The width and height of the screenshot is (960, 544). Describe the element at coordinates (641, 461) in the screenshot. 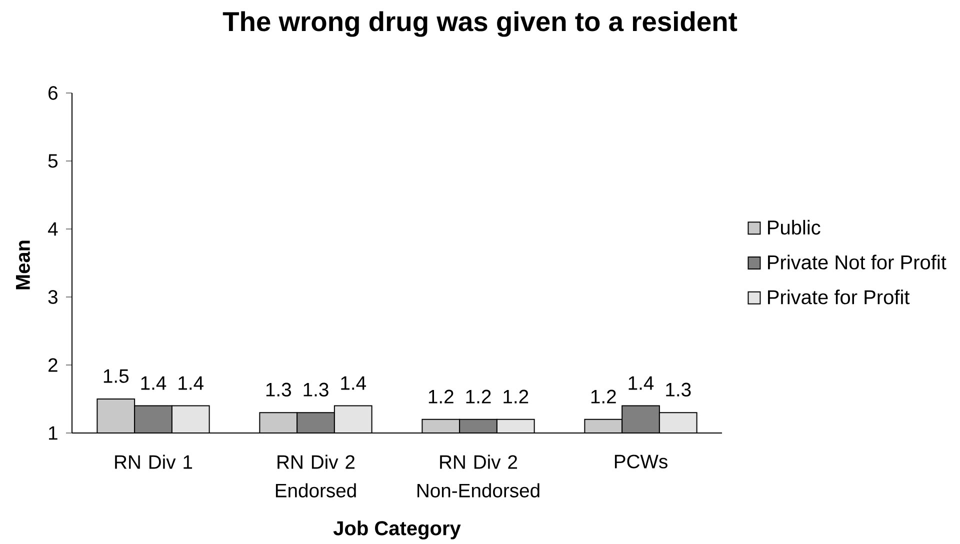

I see `x-tick-label: PCWs` at that location.